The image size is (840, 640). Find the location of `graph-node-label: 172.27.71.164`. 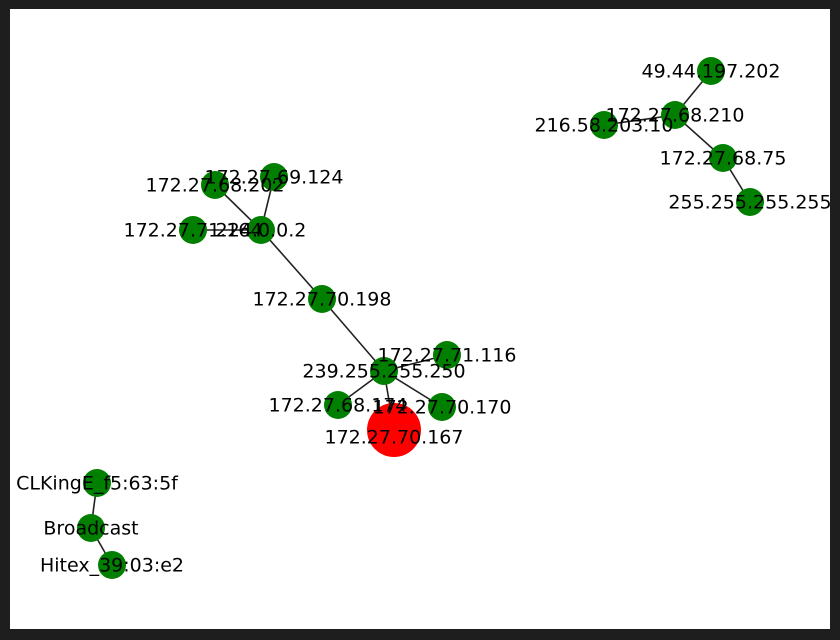

graph-node-label: 172.27.71.164 is located at coordinates (192, 231).